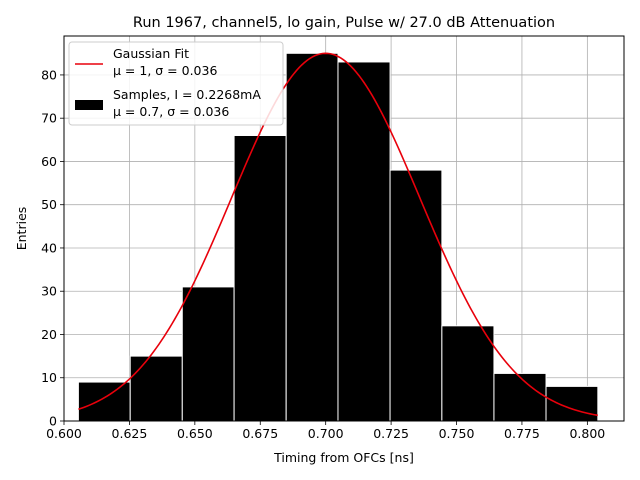 Image resolution: width=640 pixels, height=480 pixels. Describe the element at coordinates (260, 433) in the screenshot. I see `x-tick-label: 0.675` at that location.